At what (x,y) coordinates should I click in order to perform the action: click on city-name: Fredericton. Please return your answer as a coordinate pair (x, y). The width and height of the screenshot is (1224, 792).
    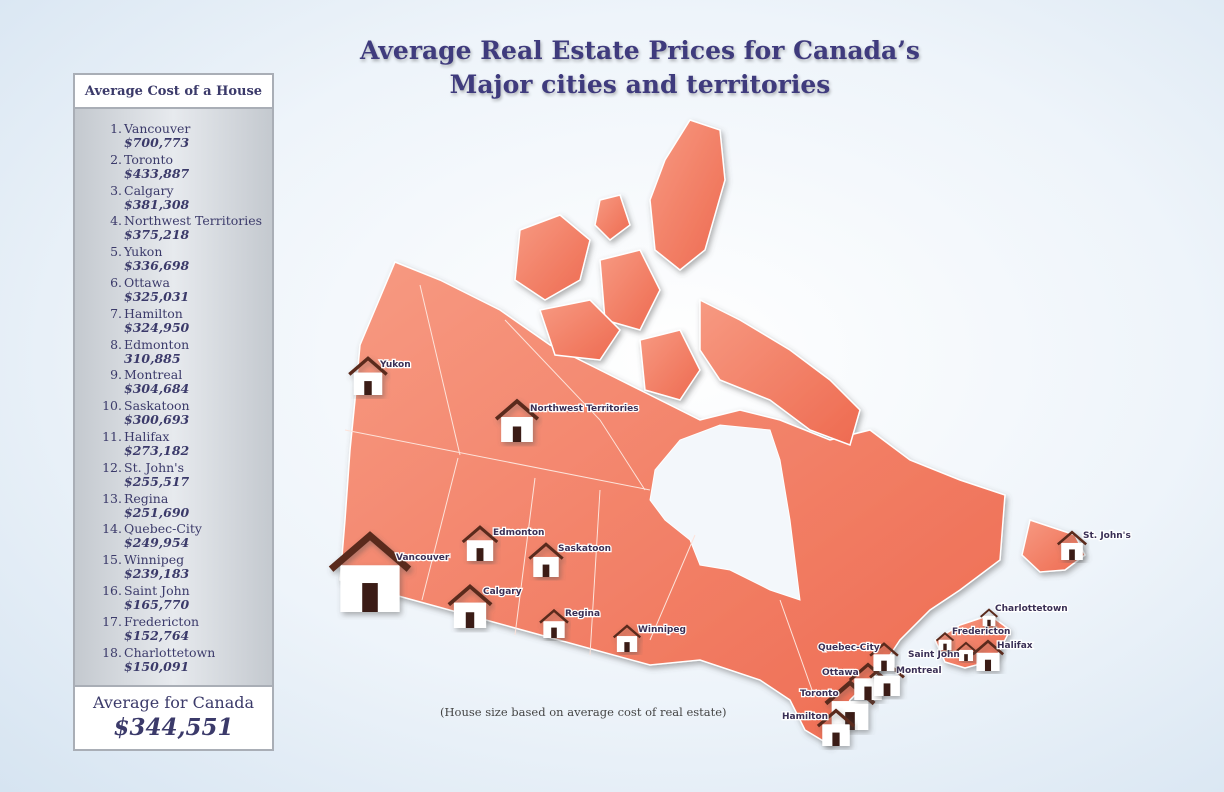
    Looking at the image, I should click on (162, 621).